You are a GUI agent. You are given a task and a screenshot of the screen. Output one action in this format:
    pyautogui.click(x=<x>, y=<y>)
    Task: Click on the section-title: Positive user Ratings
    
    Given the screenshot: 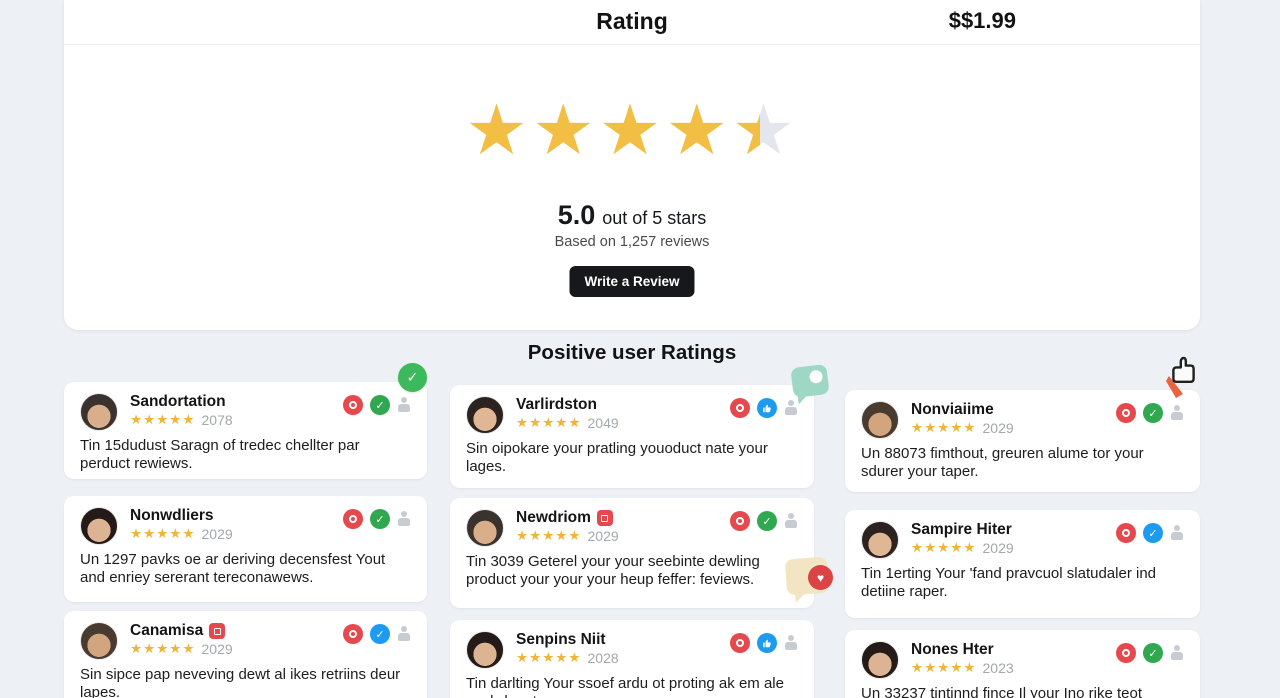 What is the action you would take?
    pyautogui.click(x=632, y=352)
    